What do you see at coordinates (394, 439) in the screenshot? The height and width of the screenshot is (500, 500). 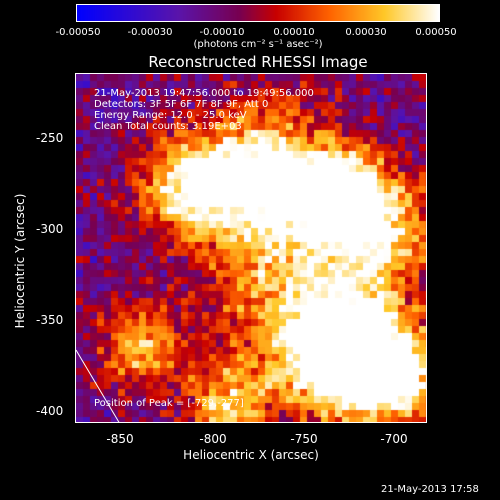 I see `x-tick-label: -700` at bounding box center [394, 439].